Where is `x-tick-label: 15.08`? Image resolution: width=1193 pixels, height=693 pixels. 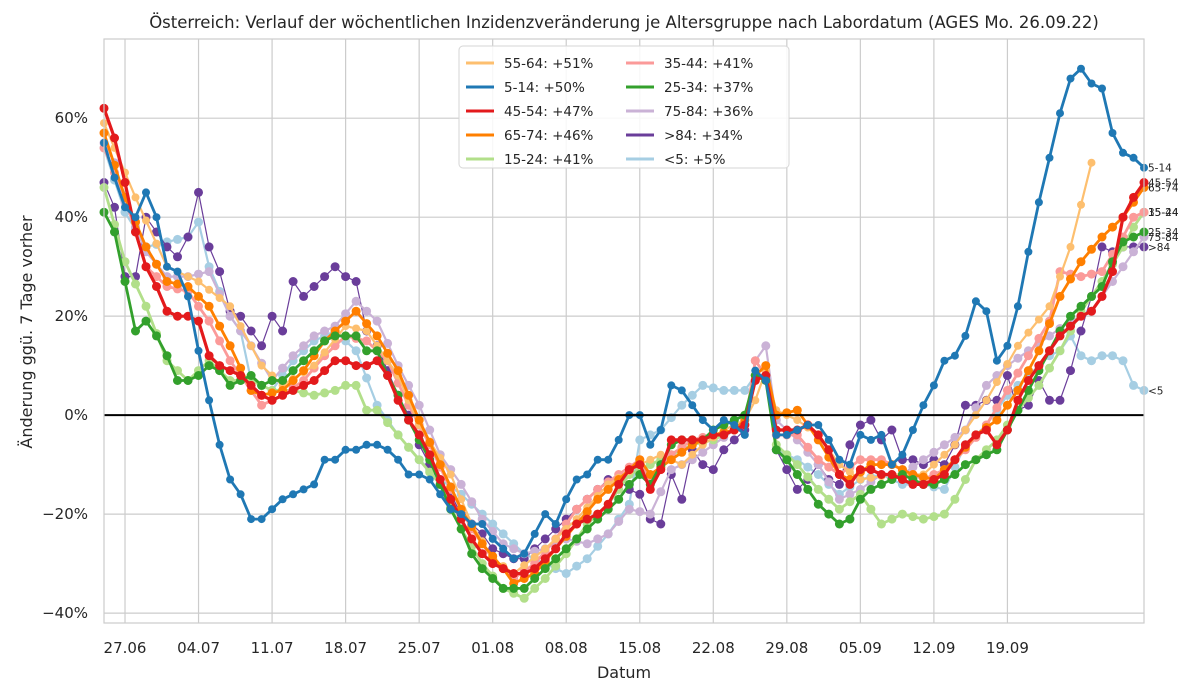 x-tick-label: 15.08 is located at coordinates (639, 648).